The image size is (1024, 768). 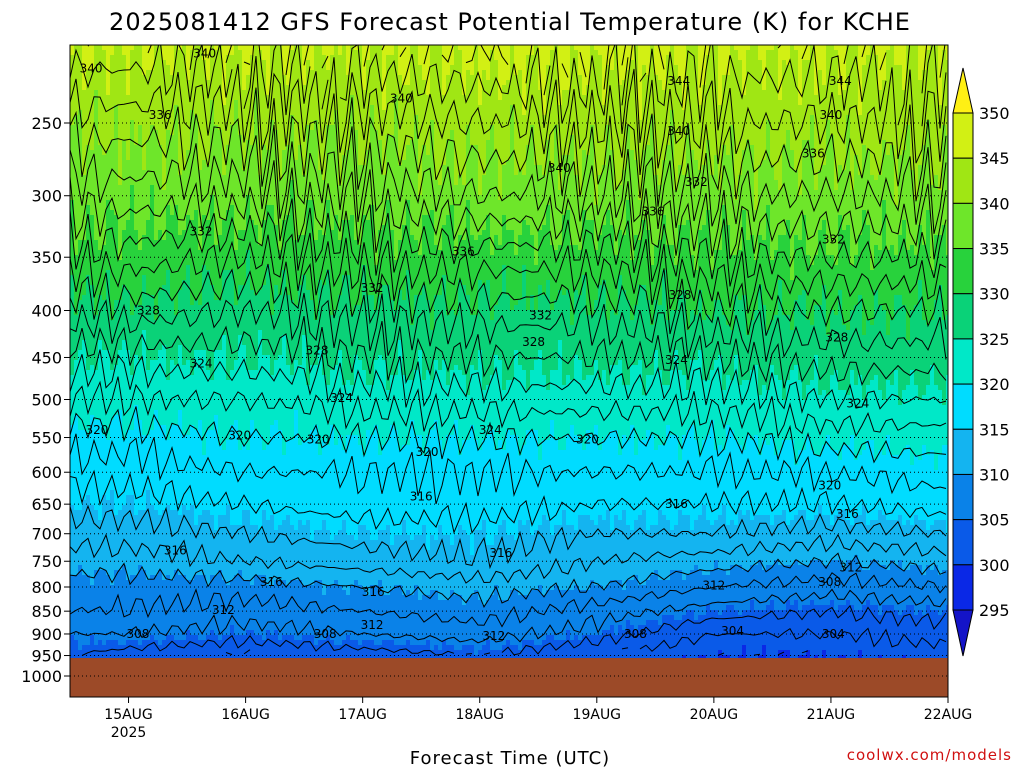 I want to click on contour-label: 344, so click(x=840, y=81).